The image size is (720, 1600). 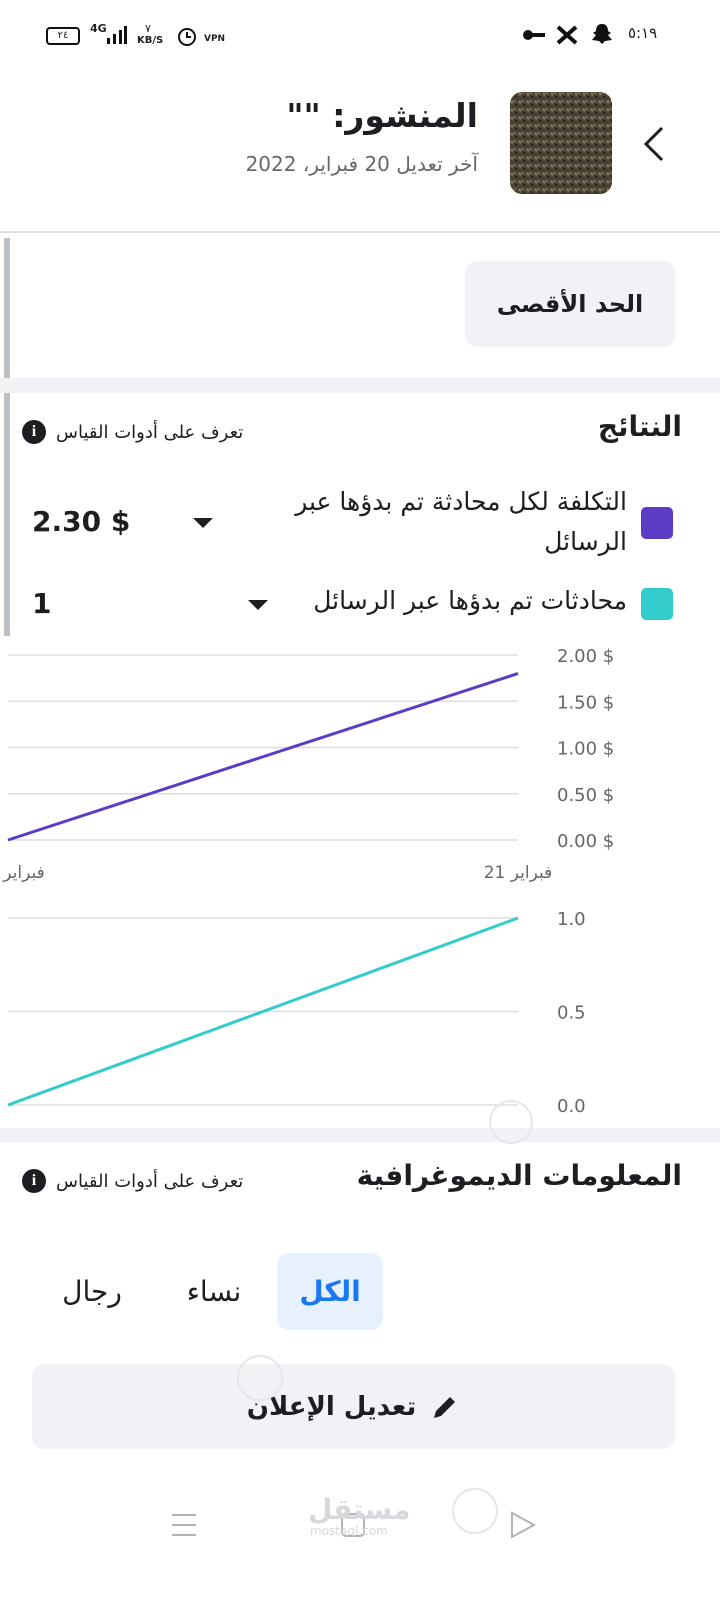 I want to click on menu-button, so click(x=184, y=1525).